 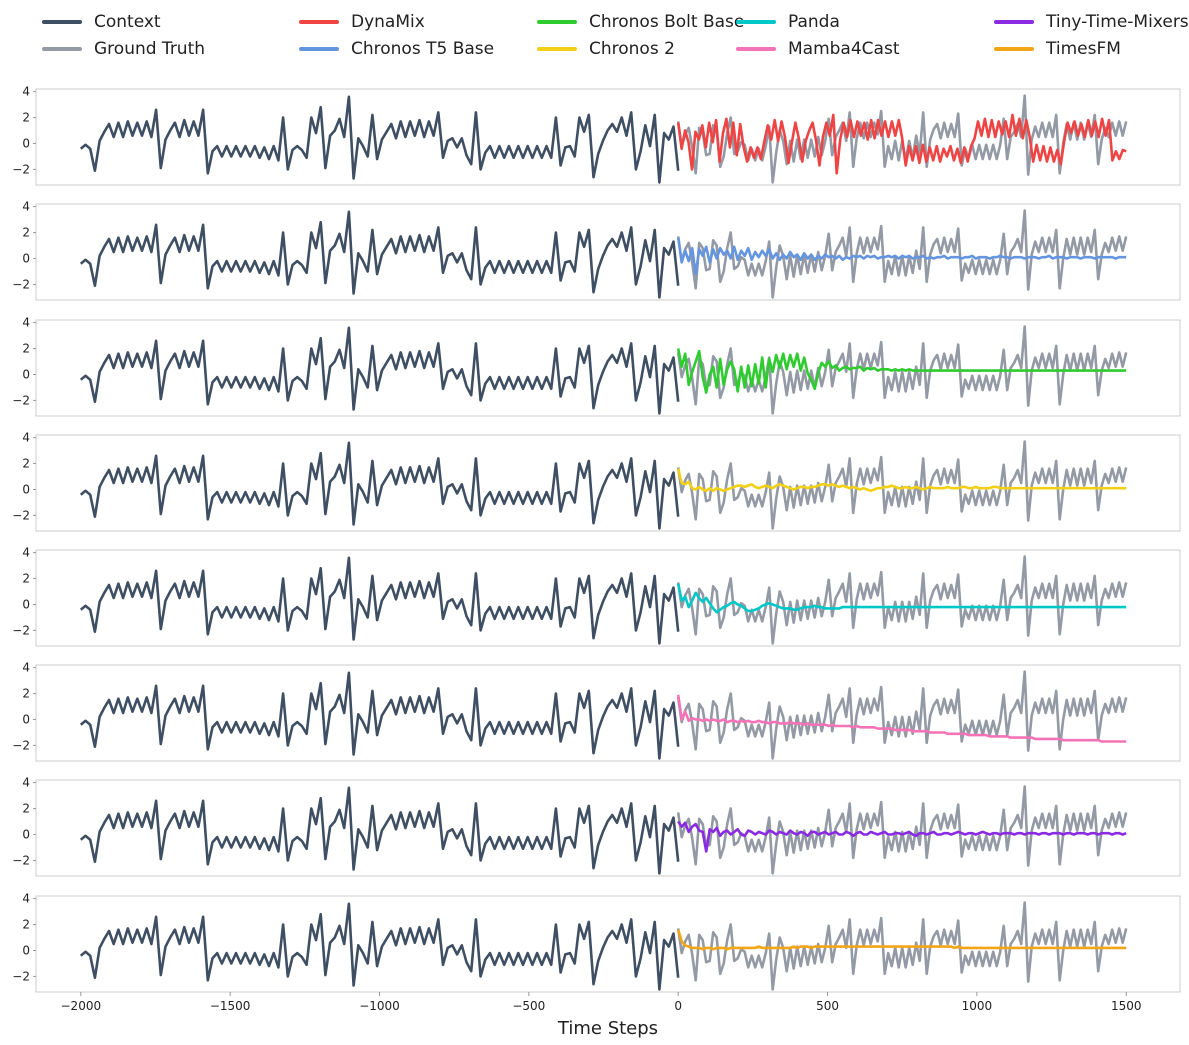 What do you see at coordinates (901, 940) in the screenshot?
I see `forecast-line-timesfm` at bounding box center [901, 940].